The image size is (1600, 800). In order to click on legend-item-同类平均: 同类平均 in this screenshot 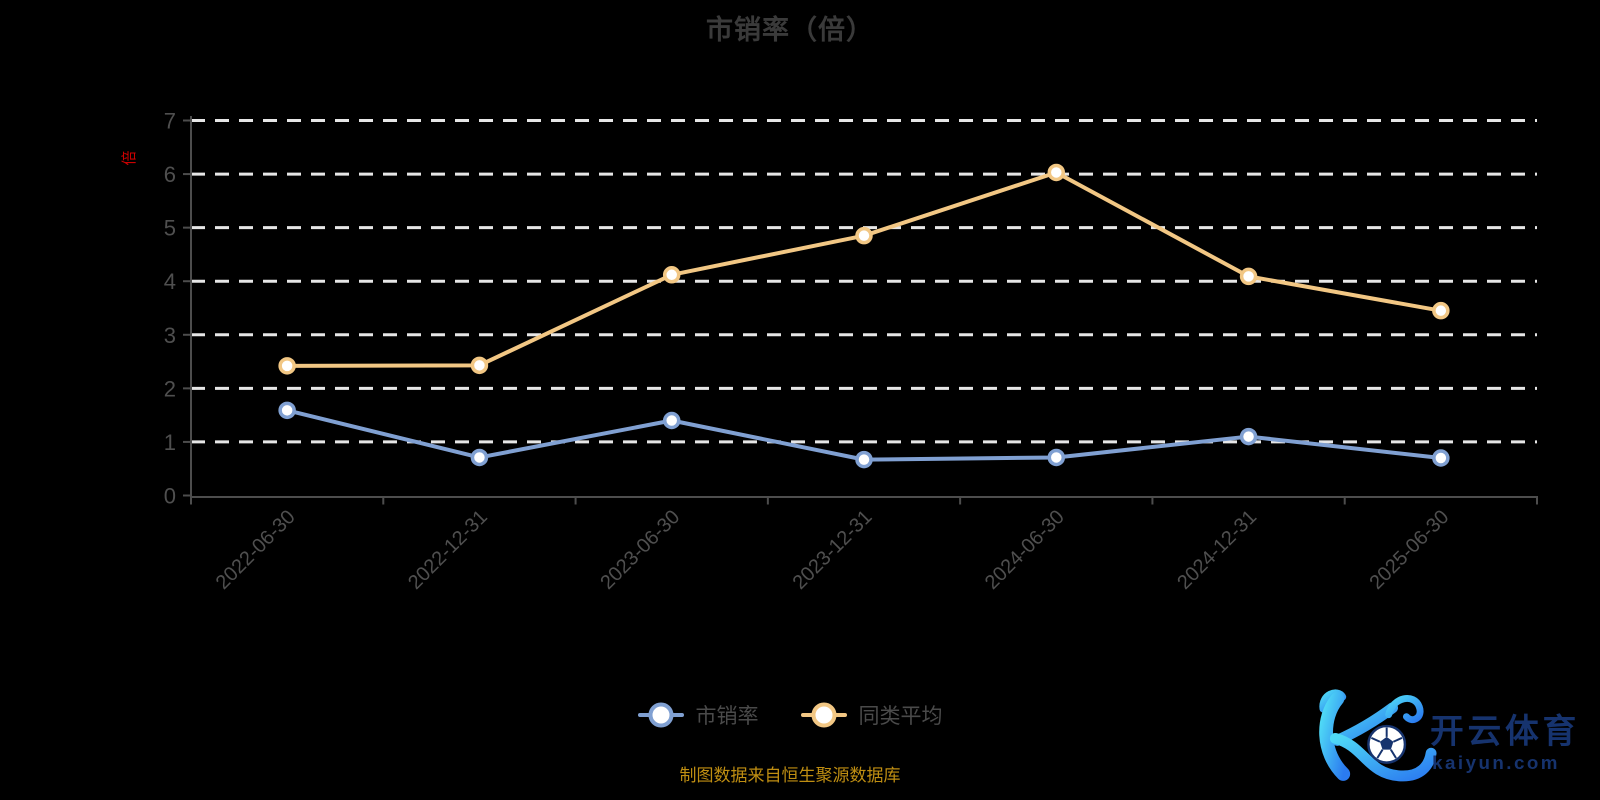, I will do `click(871, 715)`.